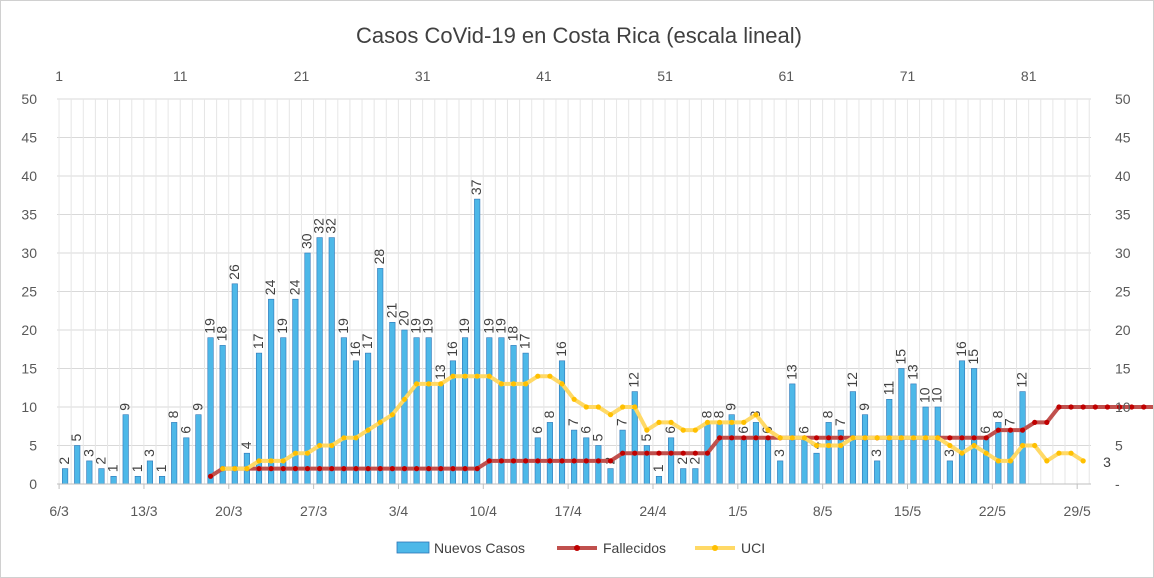 The image size is (1154, 578). Describe the element at coordinates (143, 511) in the screenshot. I see `x-tick-label: 13/3` at that location.